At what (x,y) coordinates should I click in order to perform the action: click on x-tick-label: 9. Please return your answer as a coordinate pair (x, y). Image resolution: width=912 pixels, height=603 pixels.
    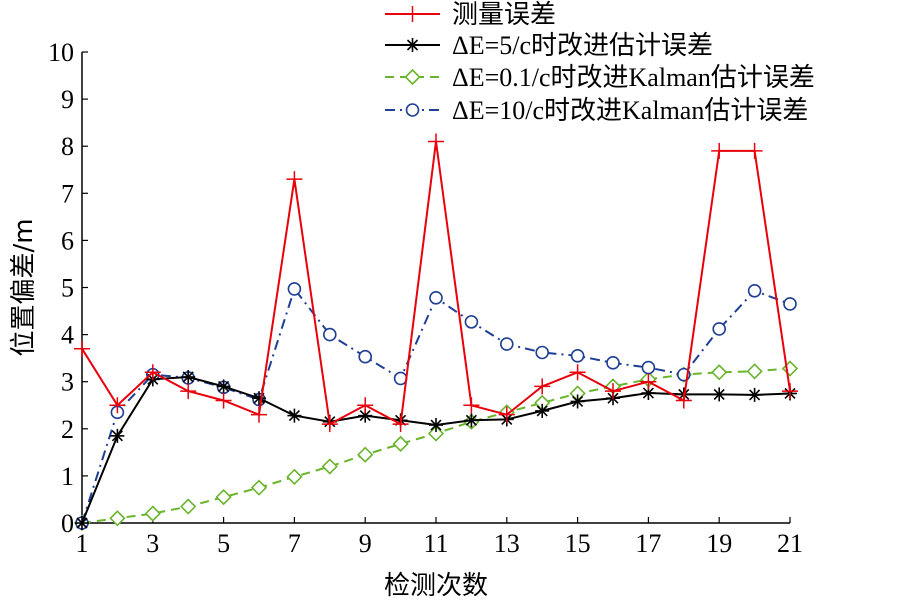
    Looking at the image, I should click on (365, 543).